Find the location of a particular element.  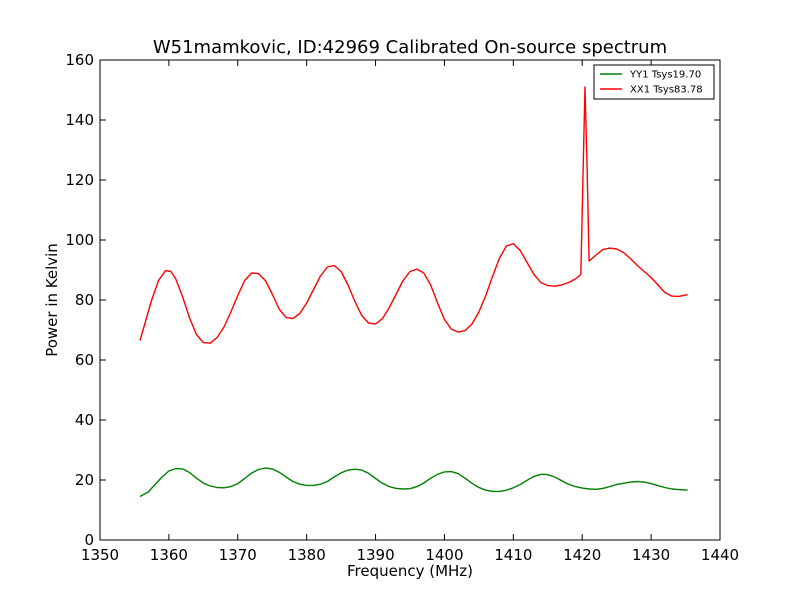

x-tick-label: 1400 is located at coordinates (444, 555).